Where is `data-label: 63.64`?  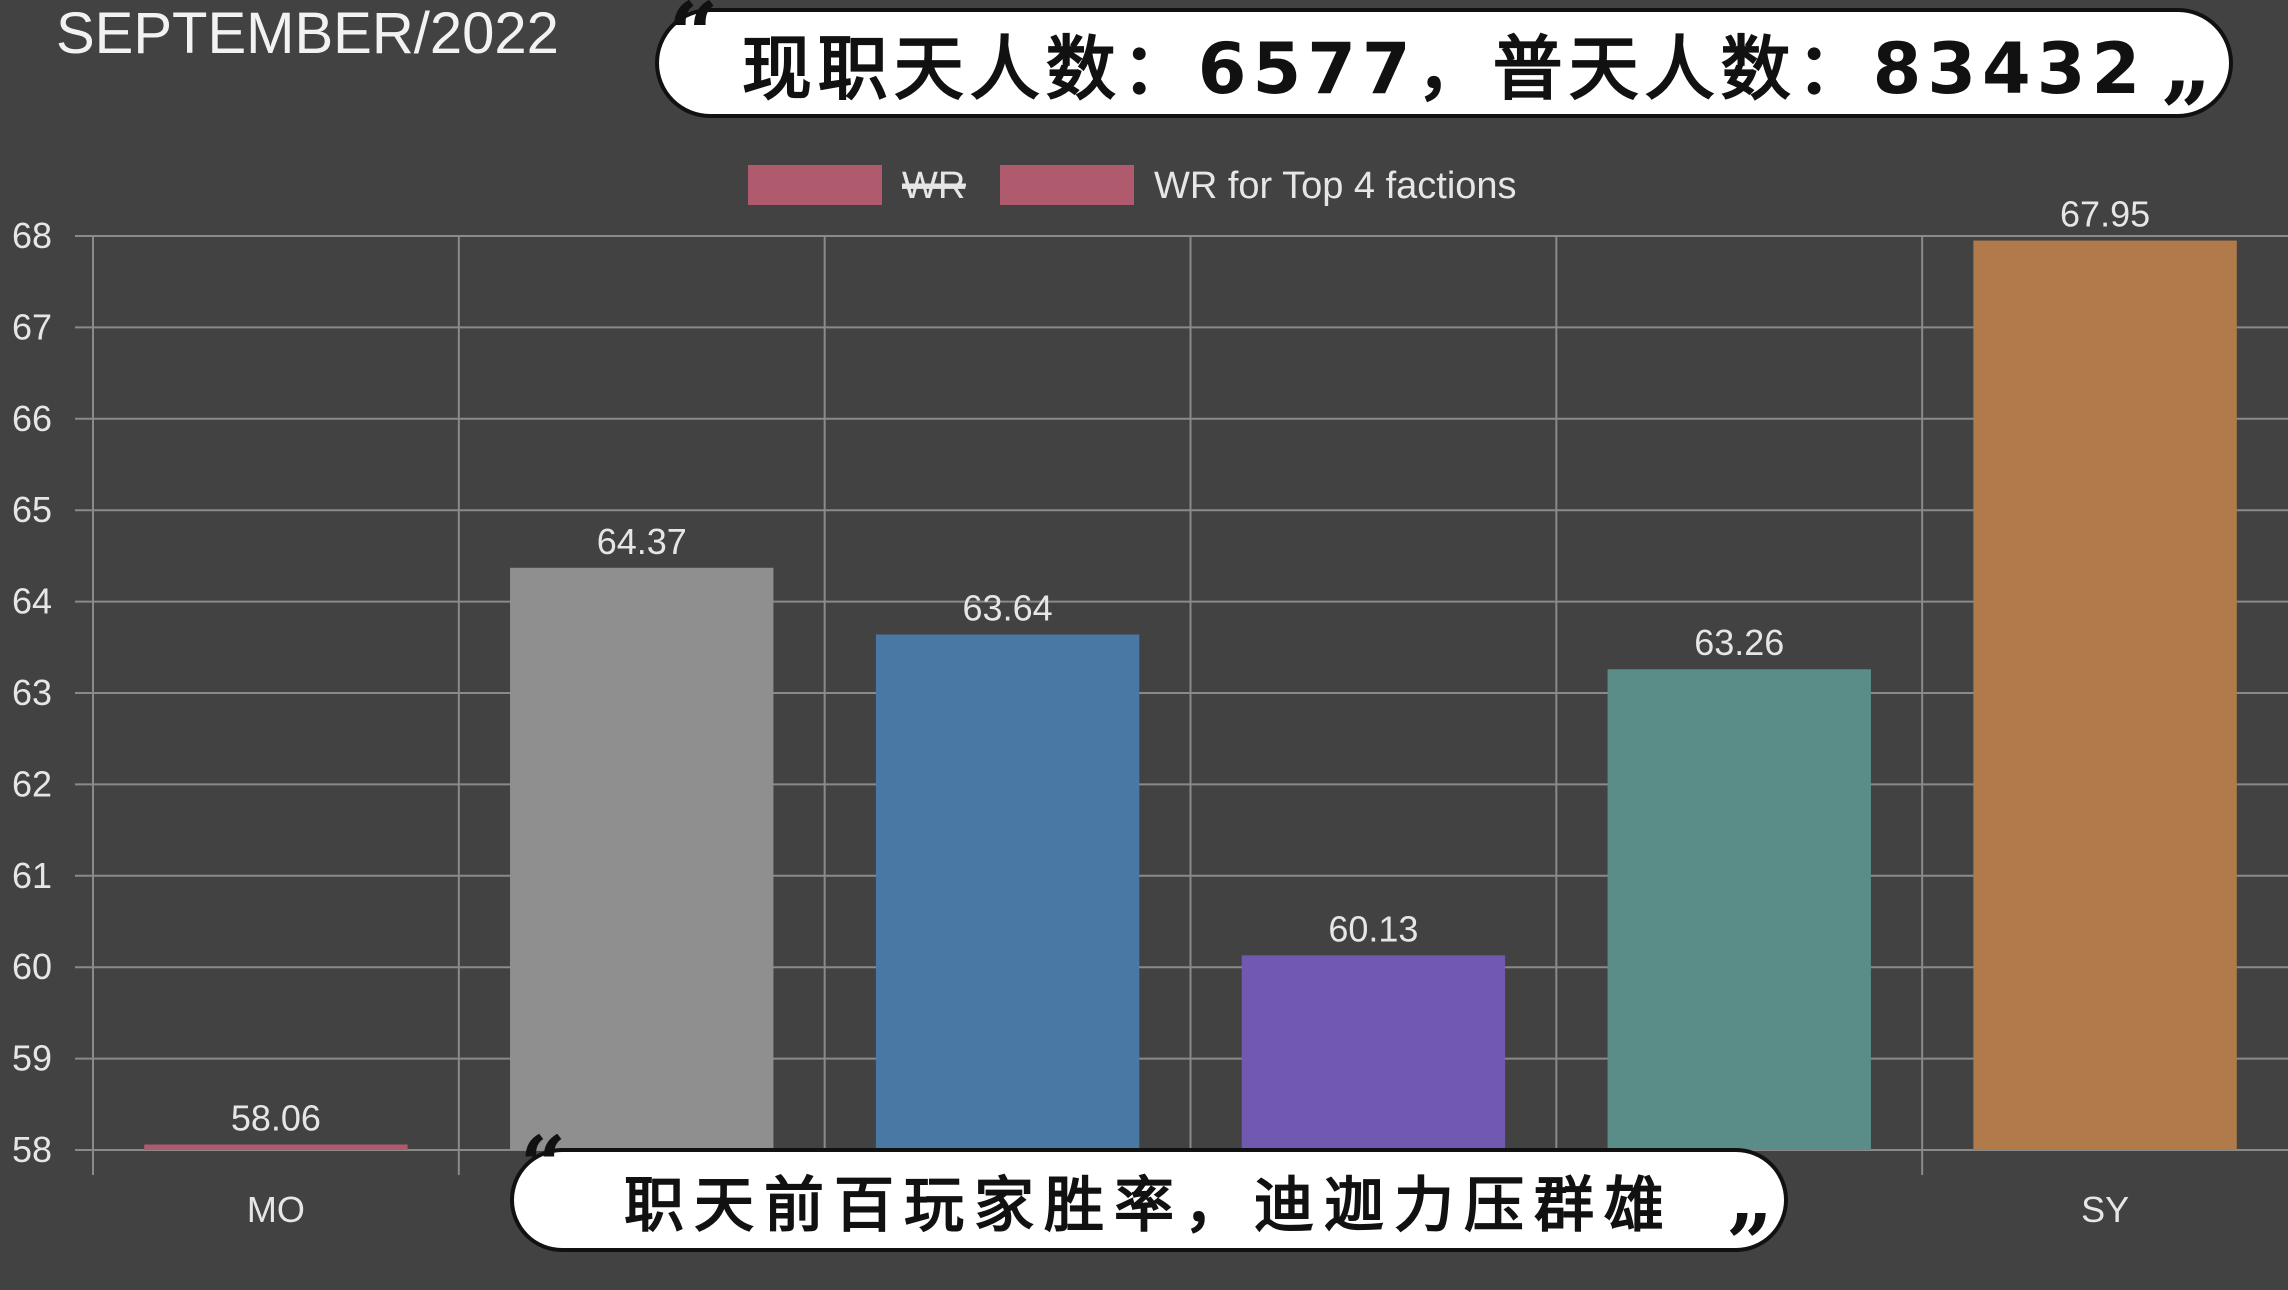 data-label: 63.64 is located at coordinates (1008, 608).